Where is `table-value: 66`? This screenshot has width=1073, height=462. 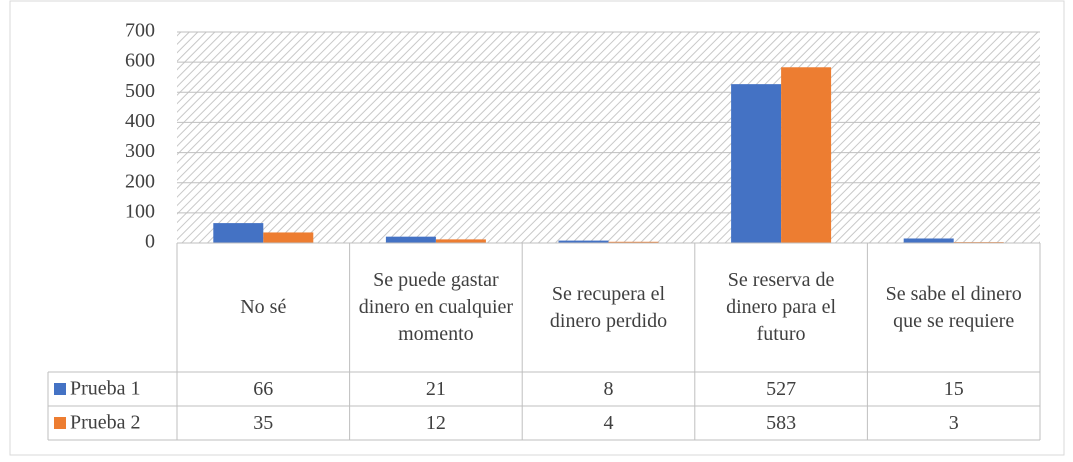
table-value: 66 is located at coordinates (263, 388).